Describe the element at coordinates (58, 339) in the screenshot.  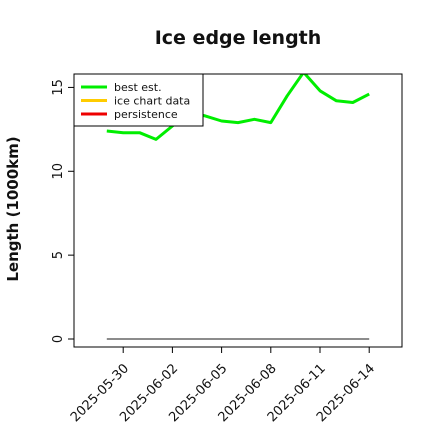
I see `y-tick-label: 0` at that location.